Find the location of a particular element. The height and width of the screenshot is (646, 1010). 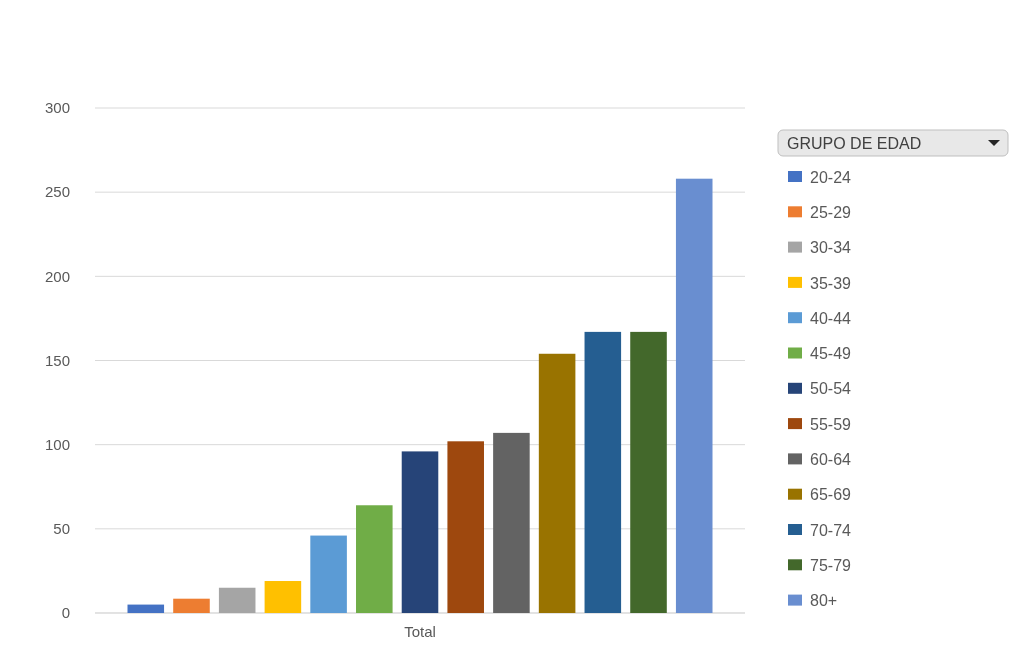

y-tick-label: 50 is located at coordinates (61, 529).